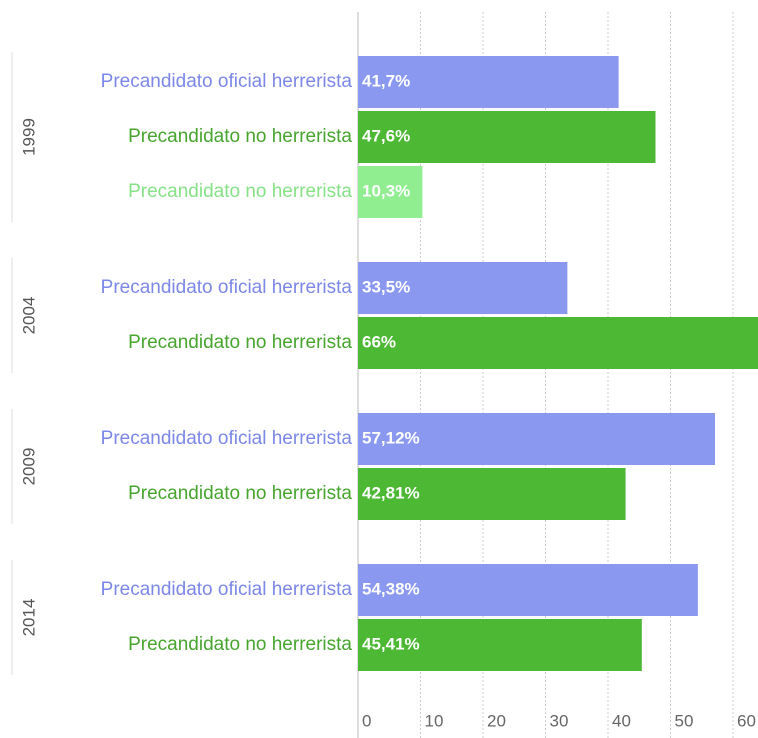 Image resolution: width=758 pixels, height=738 pixels. What do you see at coordinates (366, 720) in the screenshot?
I see `x-tick-label: 0` at bounding box center [366, 720].